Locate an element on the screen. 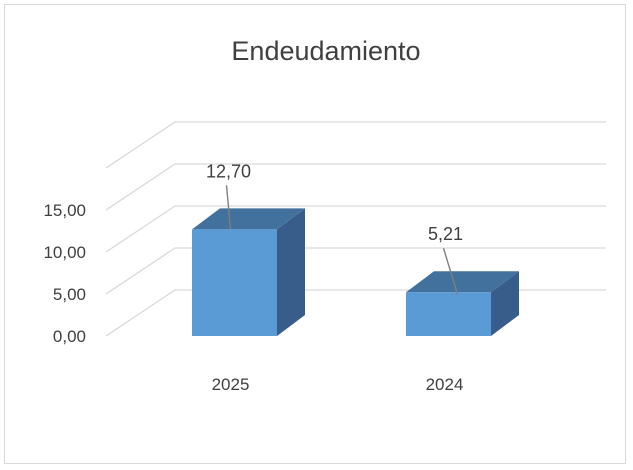 The width and height of the screenshot is (633, 470). bar-2024 is located at coordinates (462, 303).